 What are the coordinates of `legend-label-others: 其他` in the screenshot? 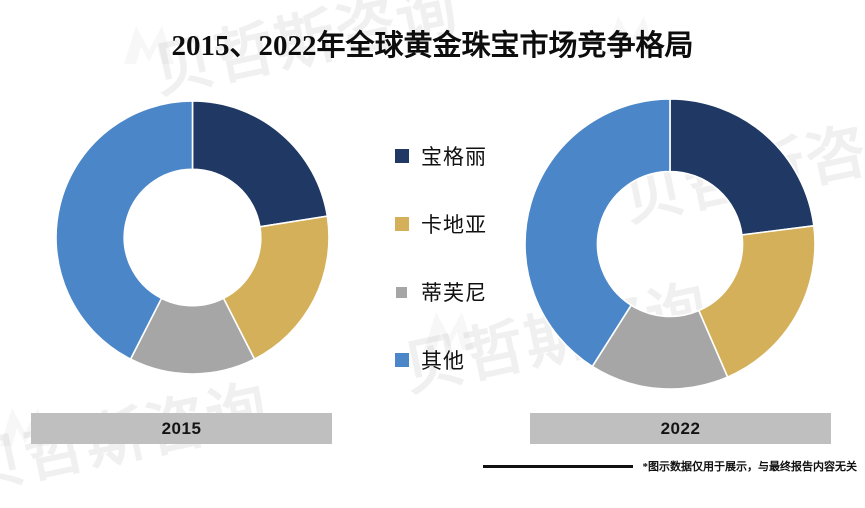 It's located at (443, 361).